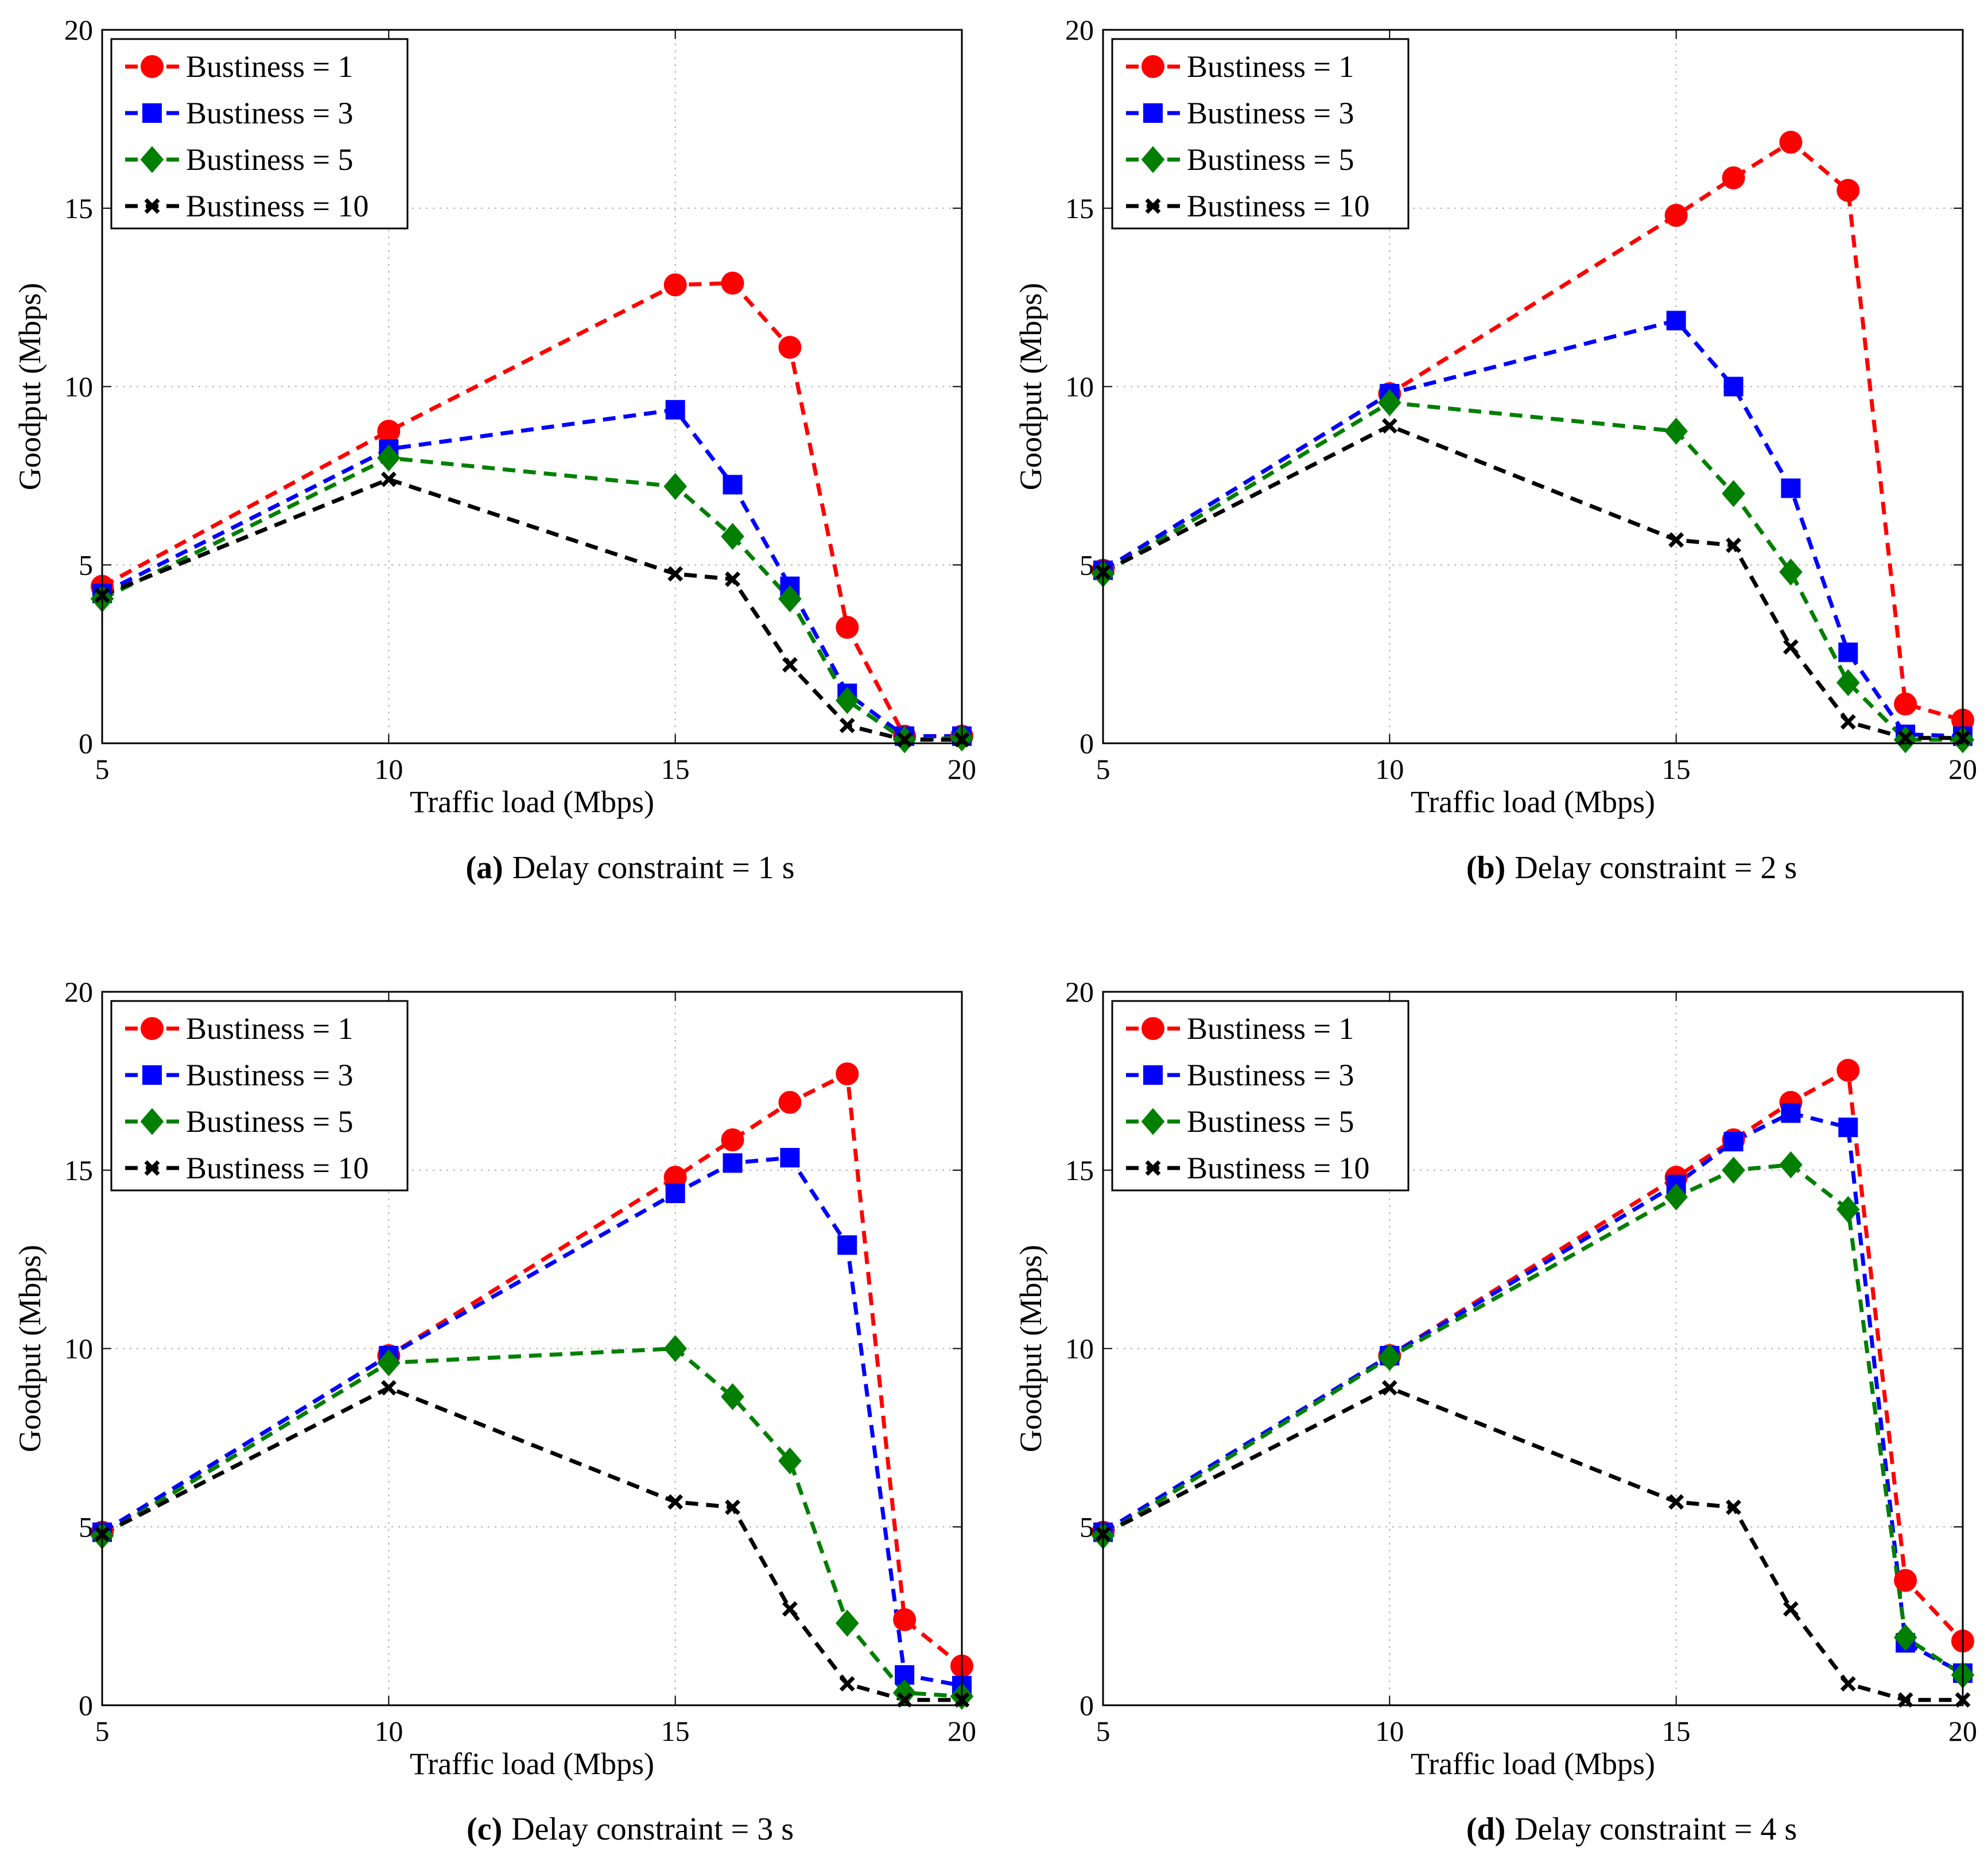 The height and width of the screenshot is (1874, 1988). What do you see at coordinates (484, 868) in the screenshot?
I see `panel-caption-label: (a)` at bounding box center [484, 868].